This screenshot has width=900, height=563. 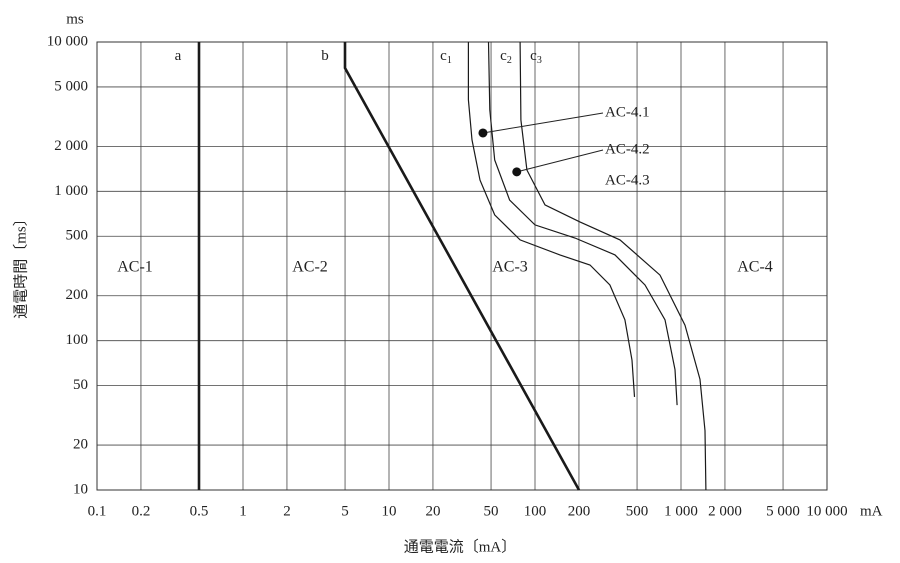 What do you see at coordinates (67, 41) in the screenshot?
I see `y-tick-label: 10 000` at bounding box center [67, 41].